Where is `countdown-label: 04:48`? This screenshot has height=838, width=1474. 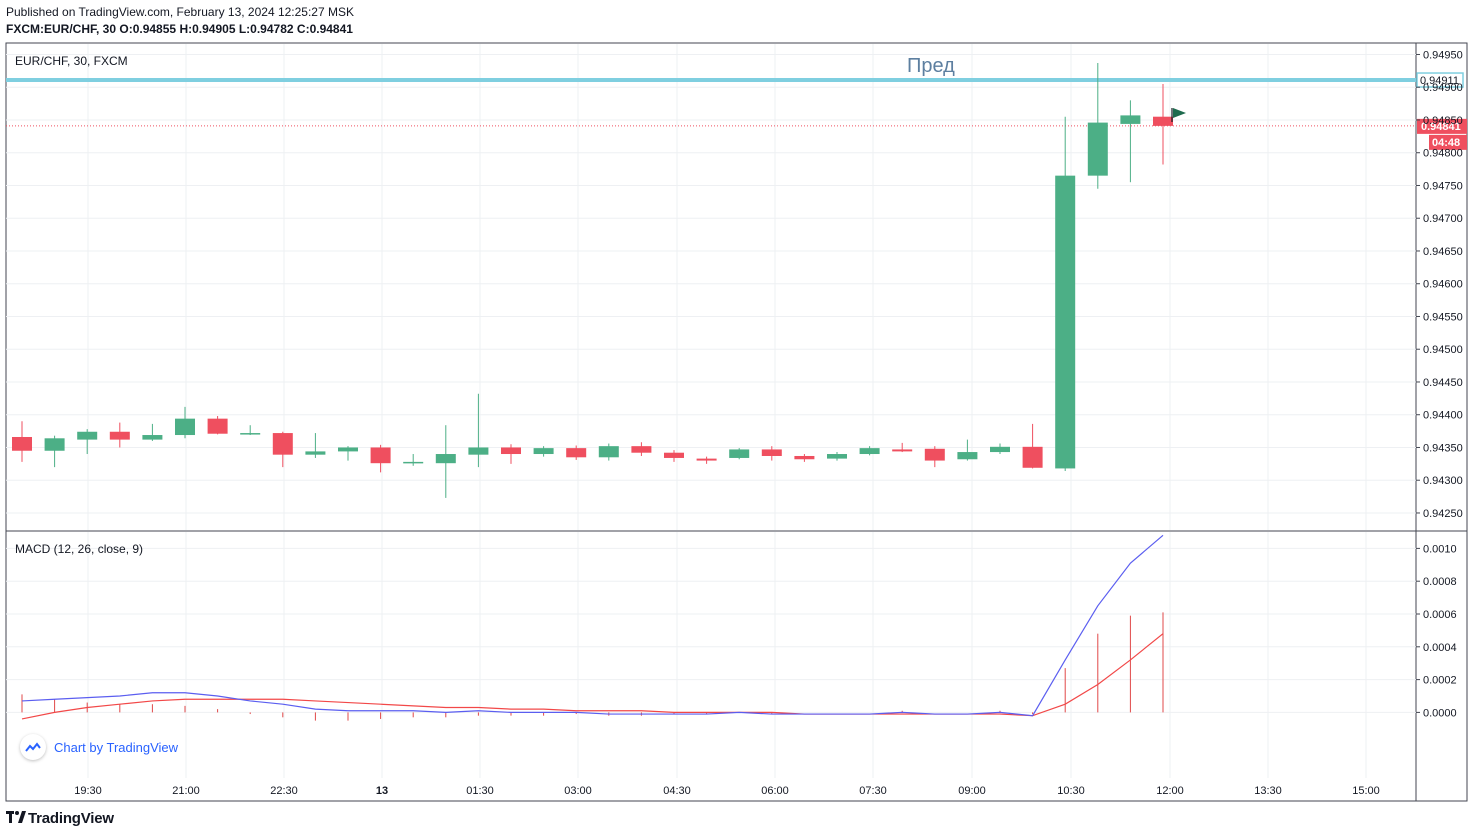 countdown-label: 04:48 is located at coordinates (1446, 143).